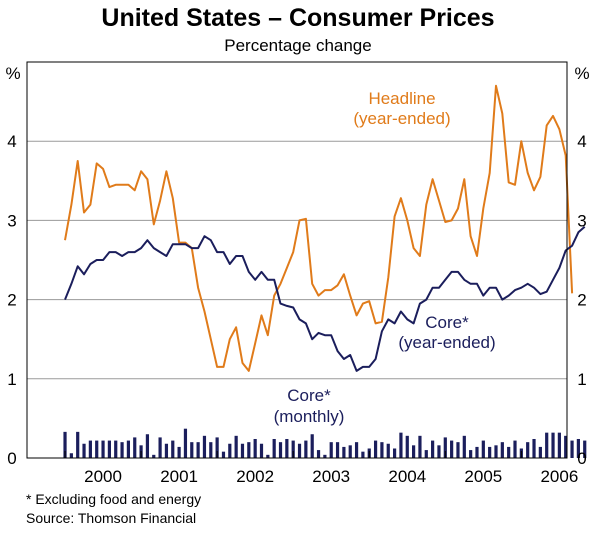 This screenshot has height=534, width=596. What do you see at coordinates (331, 476) in the screenshot?
I see `x-tick-2003: 2003` at bounding box center [331, 476].